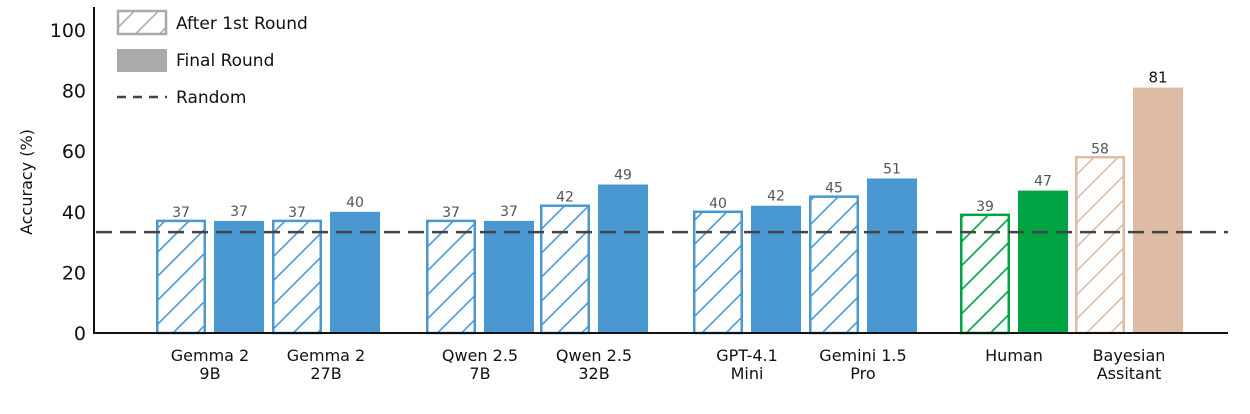 This screenshot has height=414, width=1250. Describe the element at coordinates (326, 364) in the screenshot. I see `category-label: Gemma 2 27B` at that location.